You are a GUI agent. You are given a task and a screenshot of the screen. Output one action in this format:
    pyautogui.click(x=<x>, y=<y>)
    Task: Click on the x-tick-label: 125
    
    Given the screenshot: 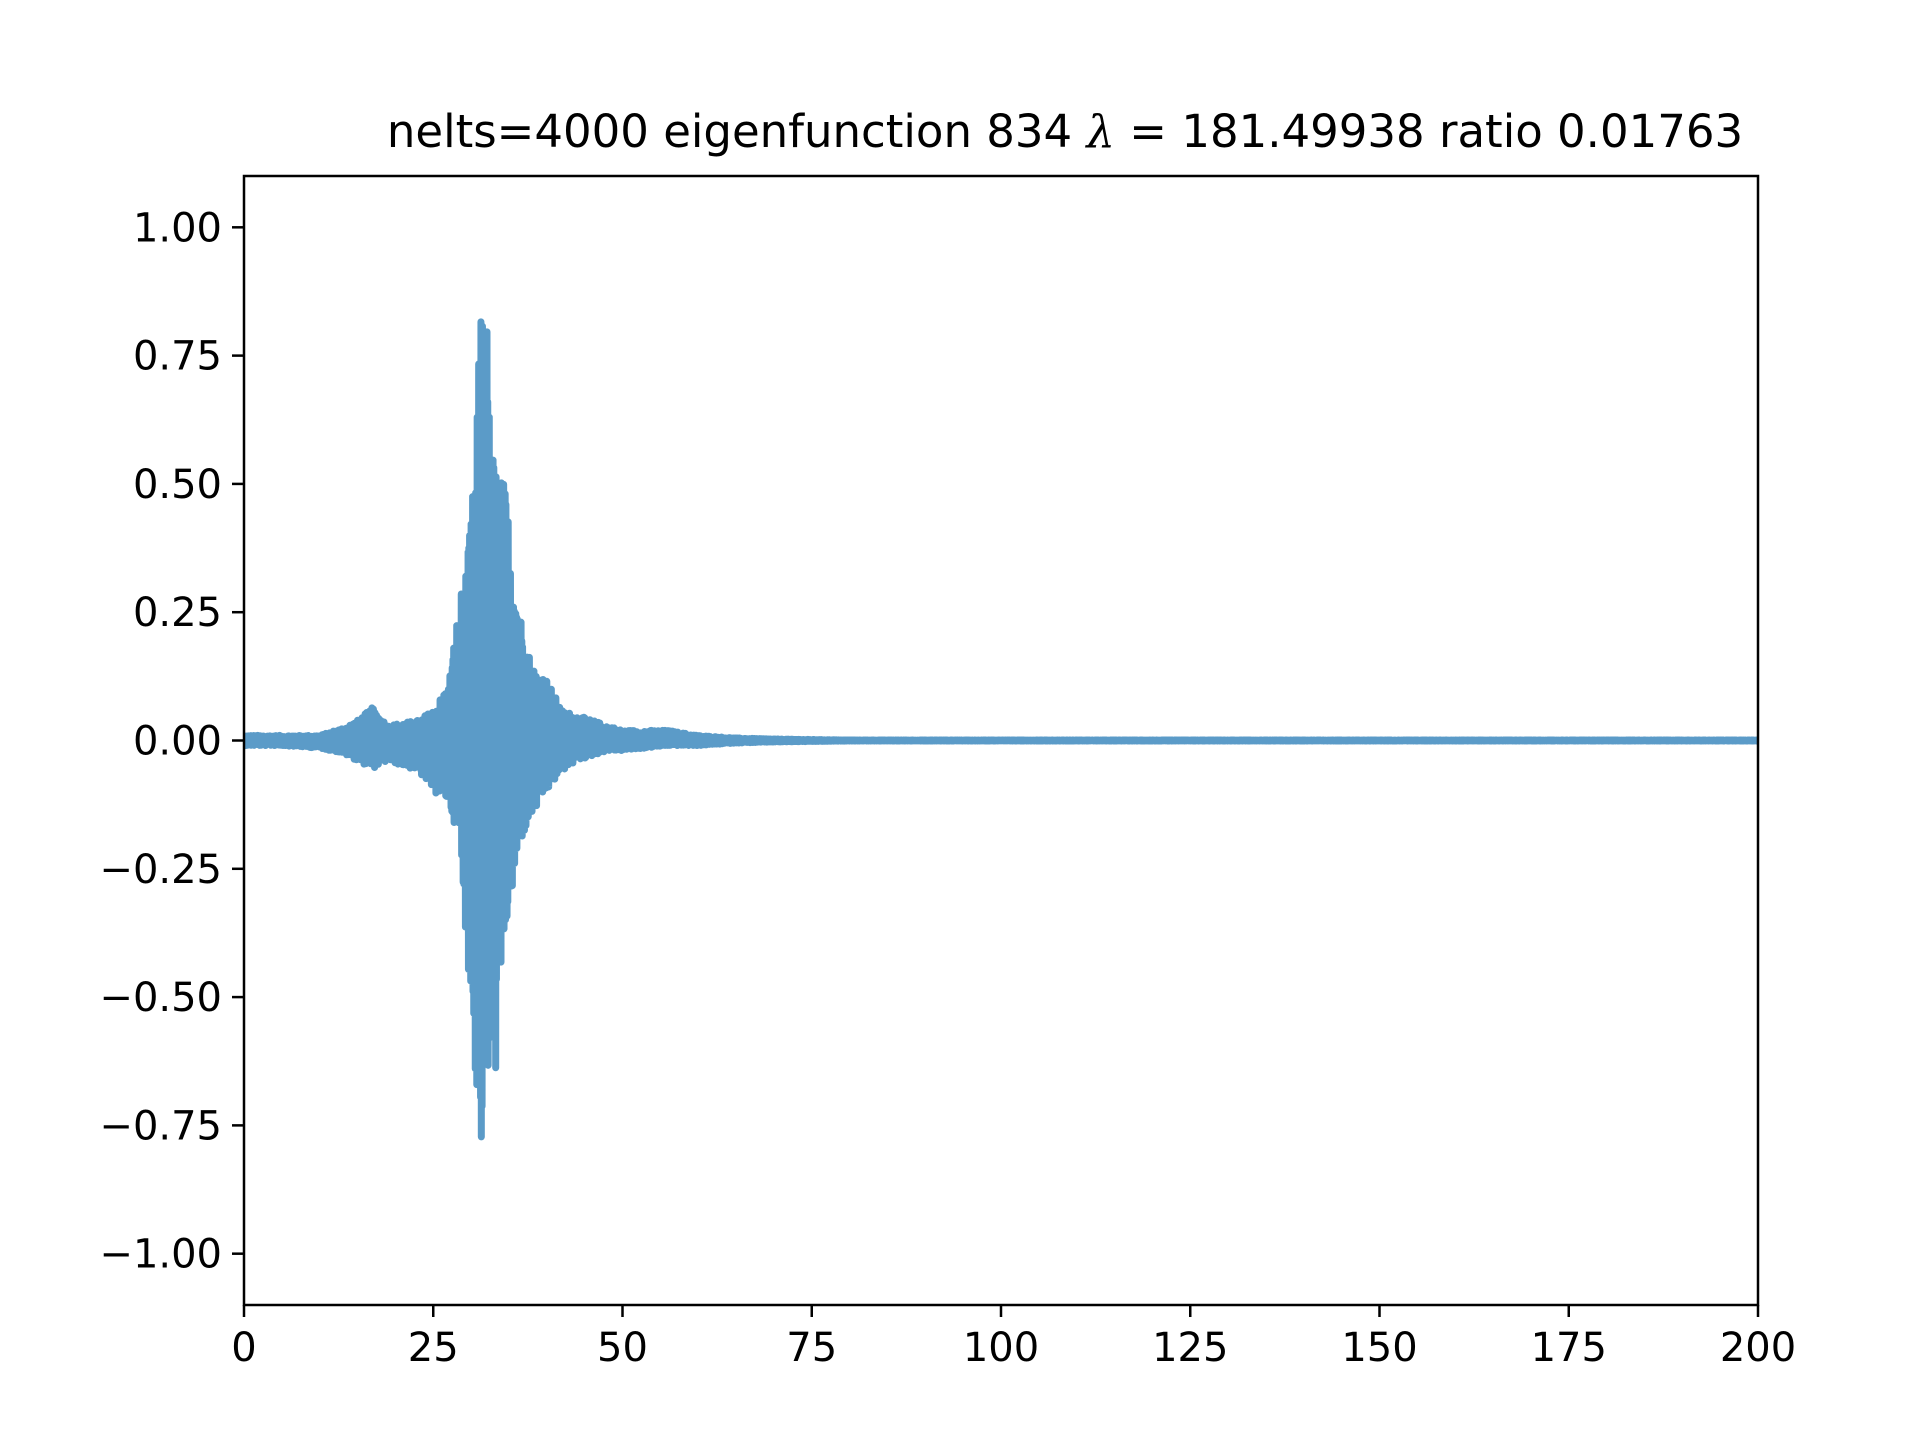 What is the action you would take?
    pyautogui.click(x=1190, y=1348)
    